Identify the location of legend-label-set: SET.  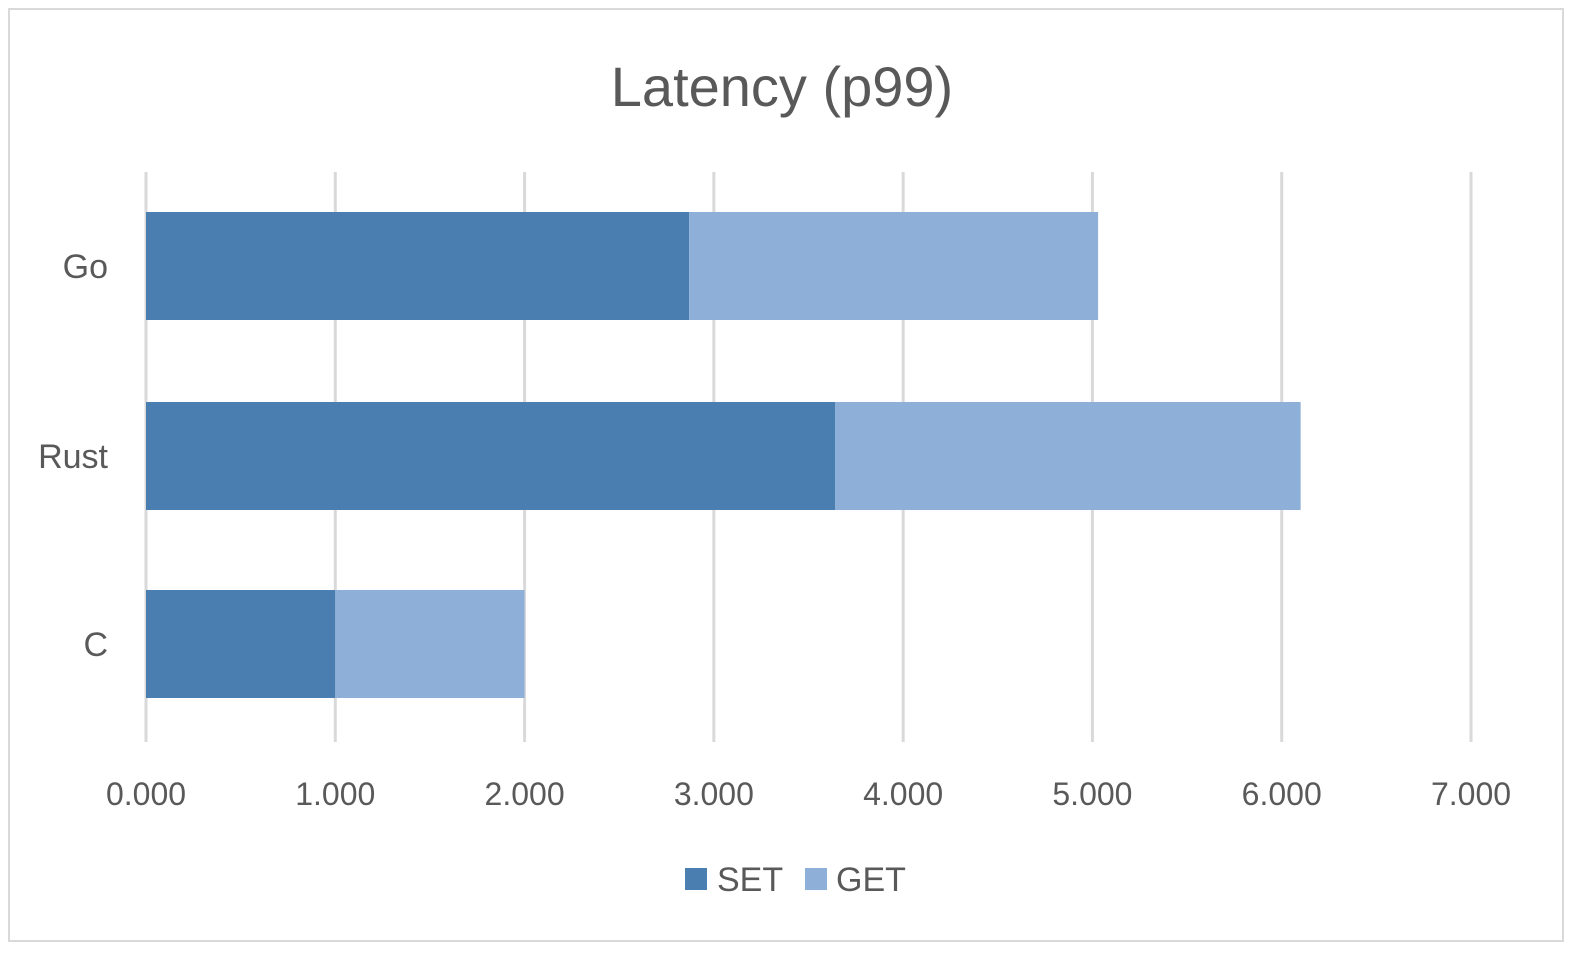
(750, 880).